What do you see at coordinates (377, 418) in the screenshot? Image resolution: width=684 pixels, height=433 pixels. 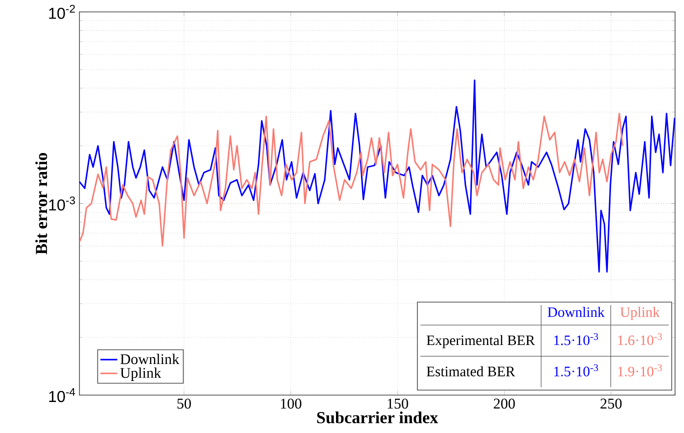 I see `x-axis-title: Subcarrier index` at bounding box center [377, 418].